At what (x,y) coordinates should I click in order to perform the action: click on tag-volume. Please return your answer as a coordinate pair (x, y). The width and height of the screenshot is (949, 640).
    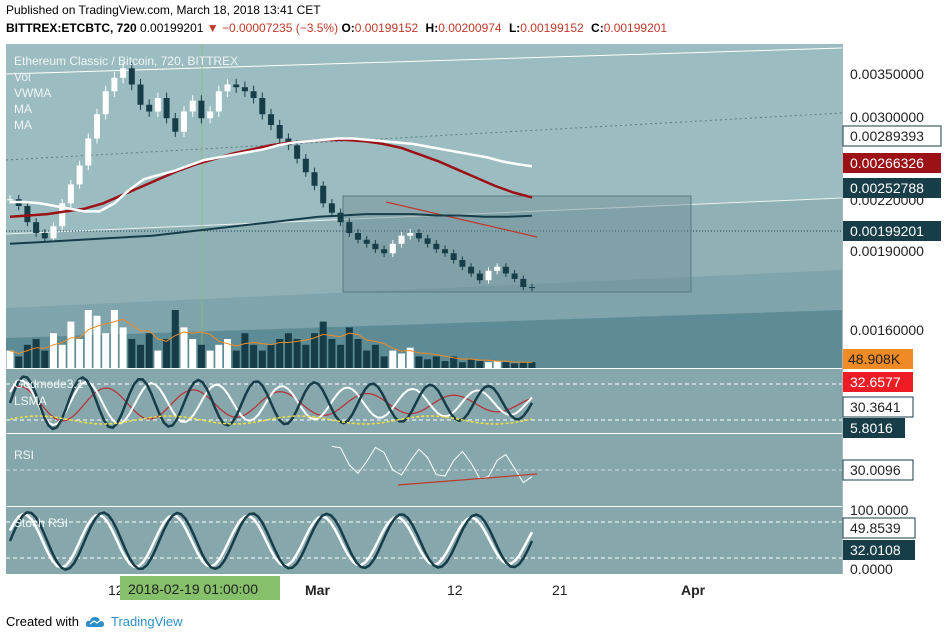
    Looking at the image, I should click on (878, 359).